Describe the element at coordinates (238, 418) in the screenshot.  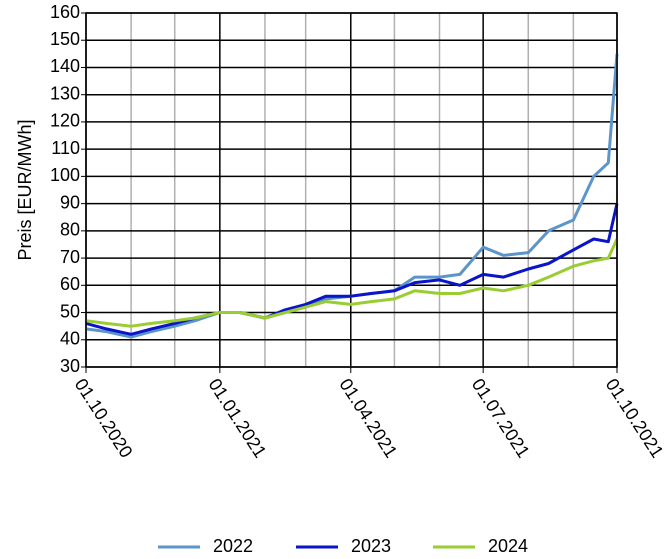
I see `x-tick-label: 01.01.2021` at that location.